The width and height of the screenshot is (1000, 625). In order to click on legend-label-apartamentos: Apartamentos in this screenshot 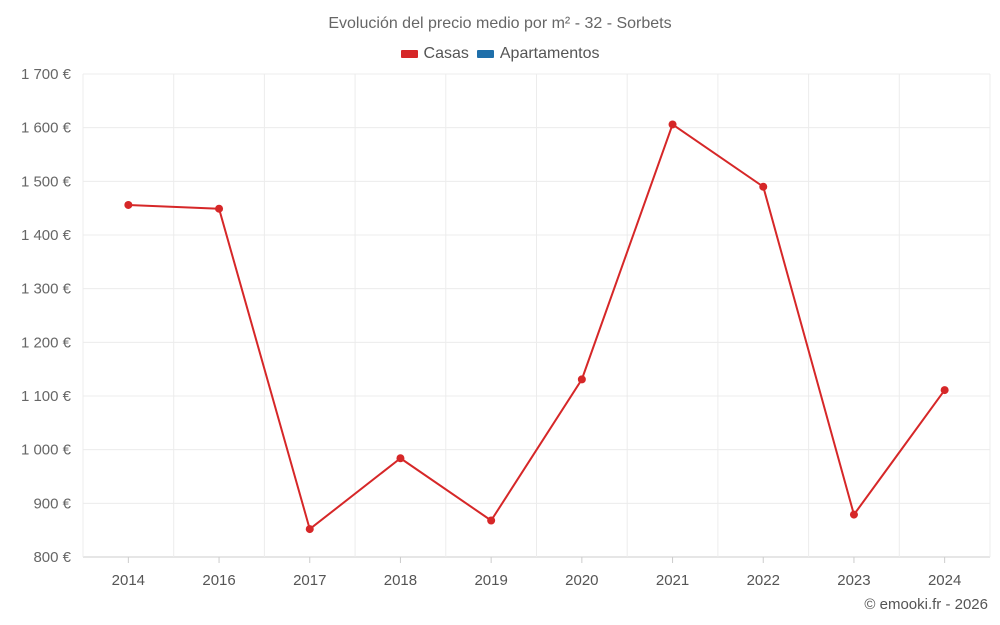, I will do `click(549, 53)`.